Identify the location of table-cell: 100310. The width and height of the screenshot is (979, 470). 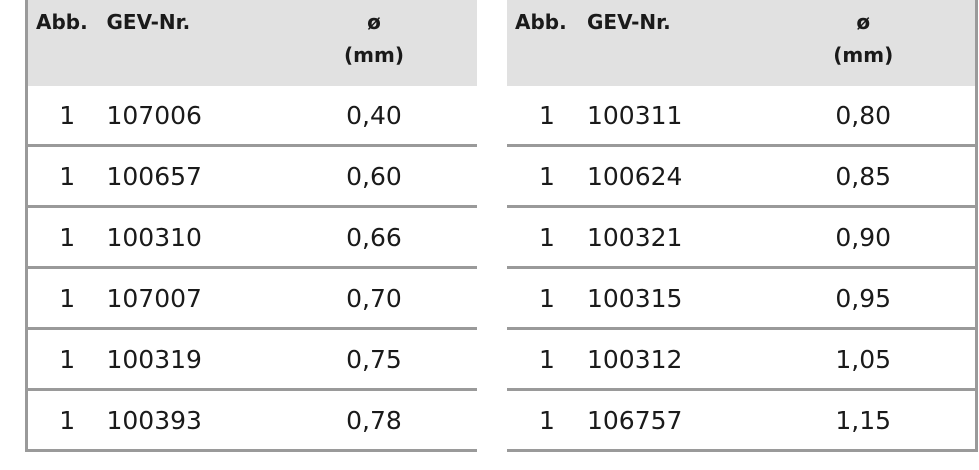
(204, 237).